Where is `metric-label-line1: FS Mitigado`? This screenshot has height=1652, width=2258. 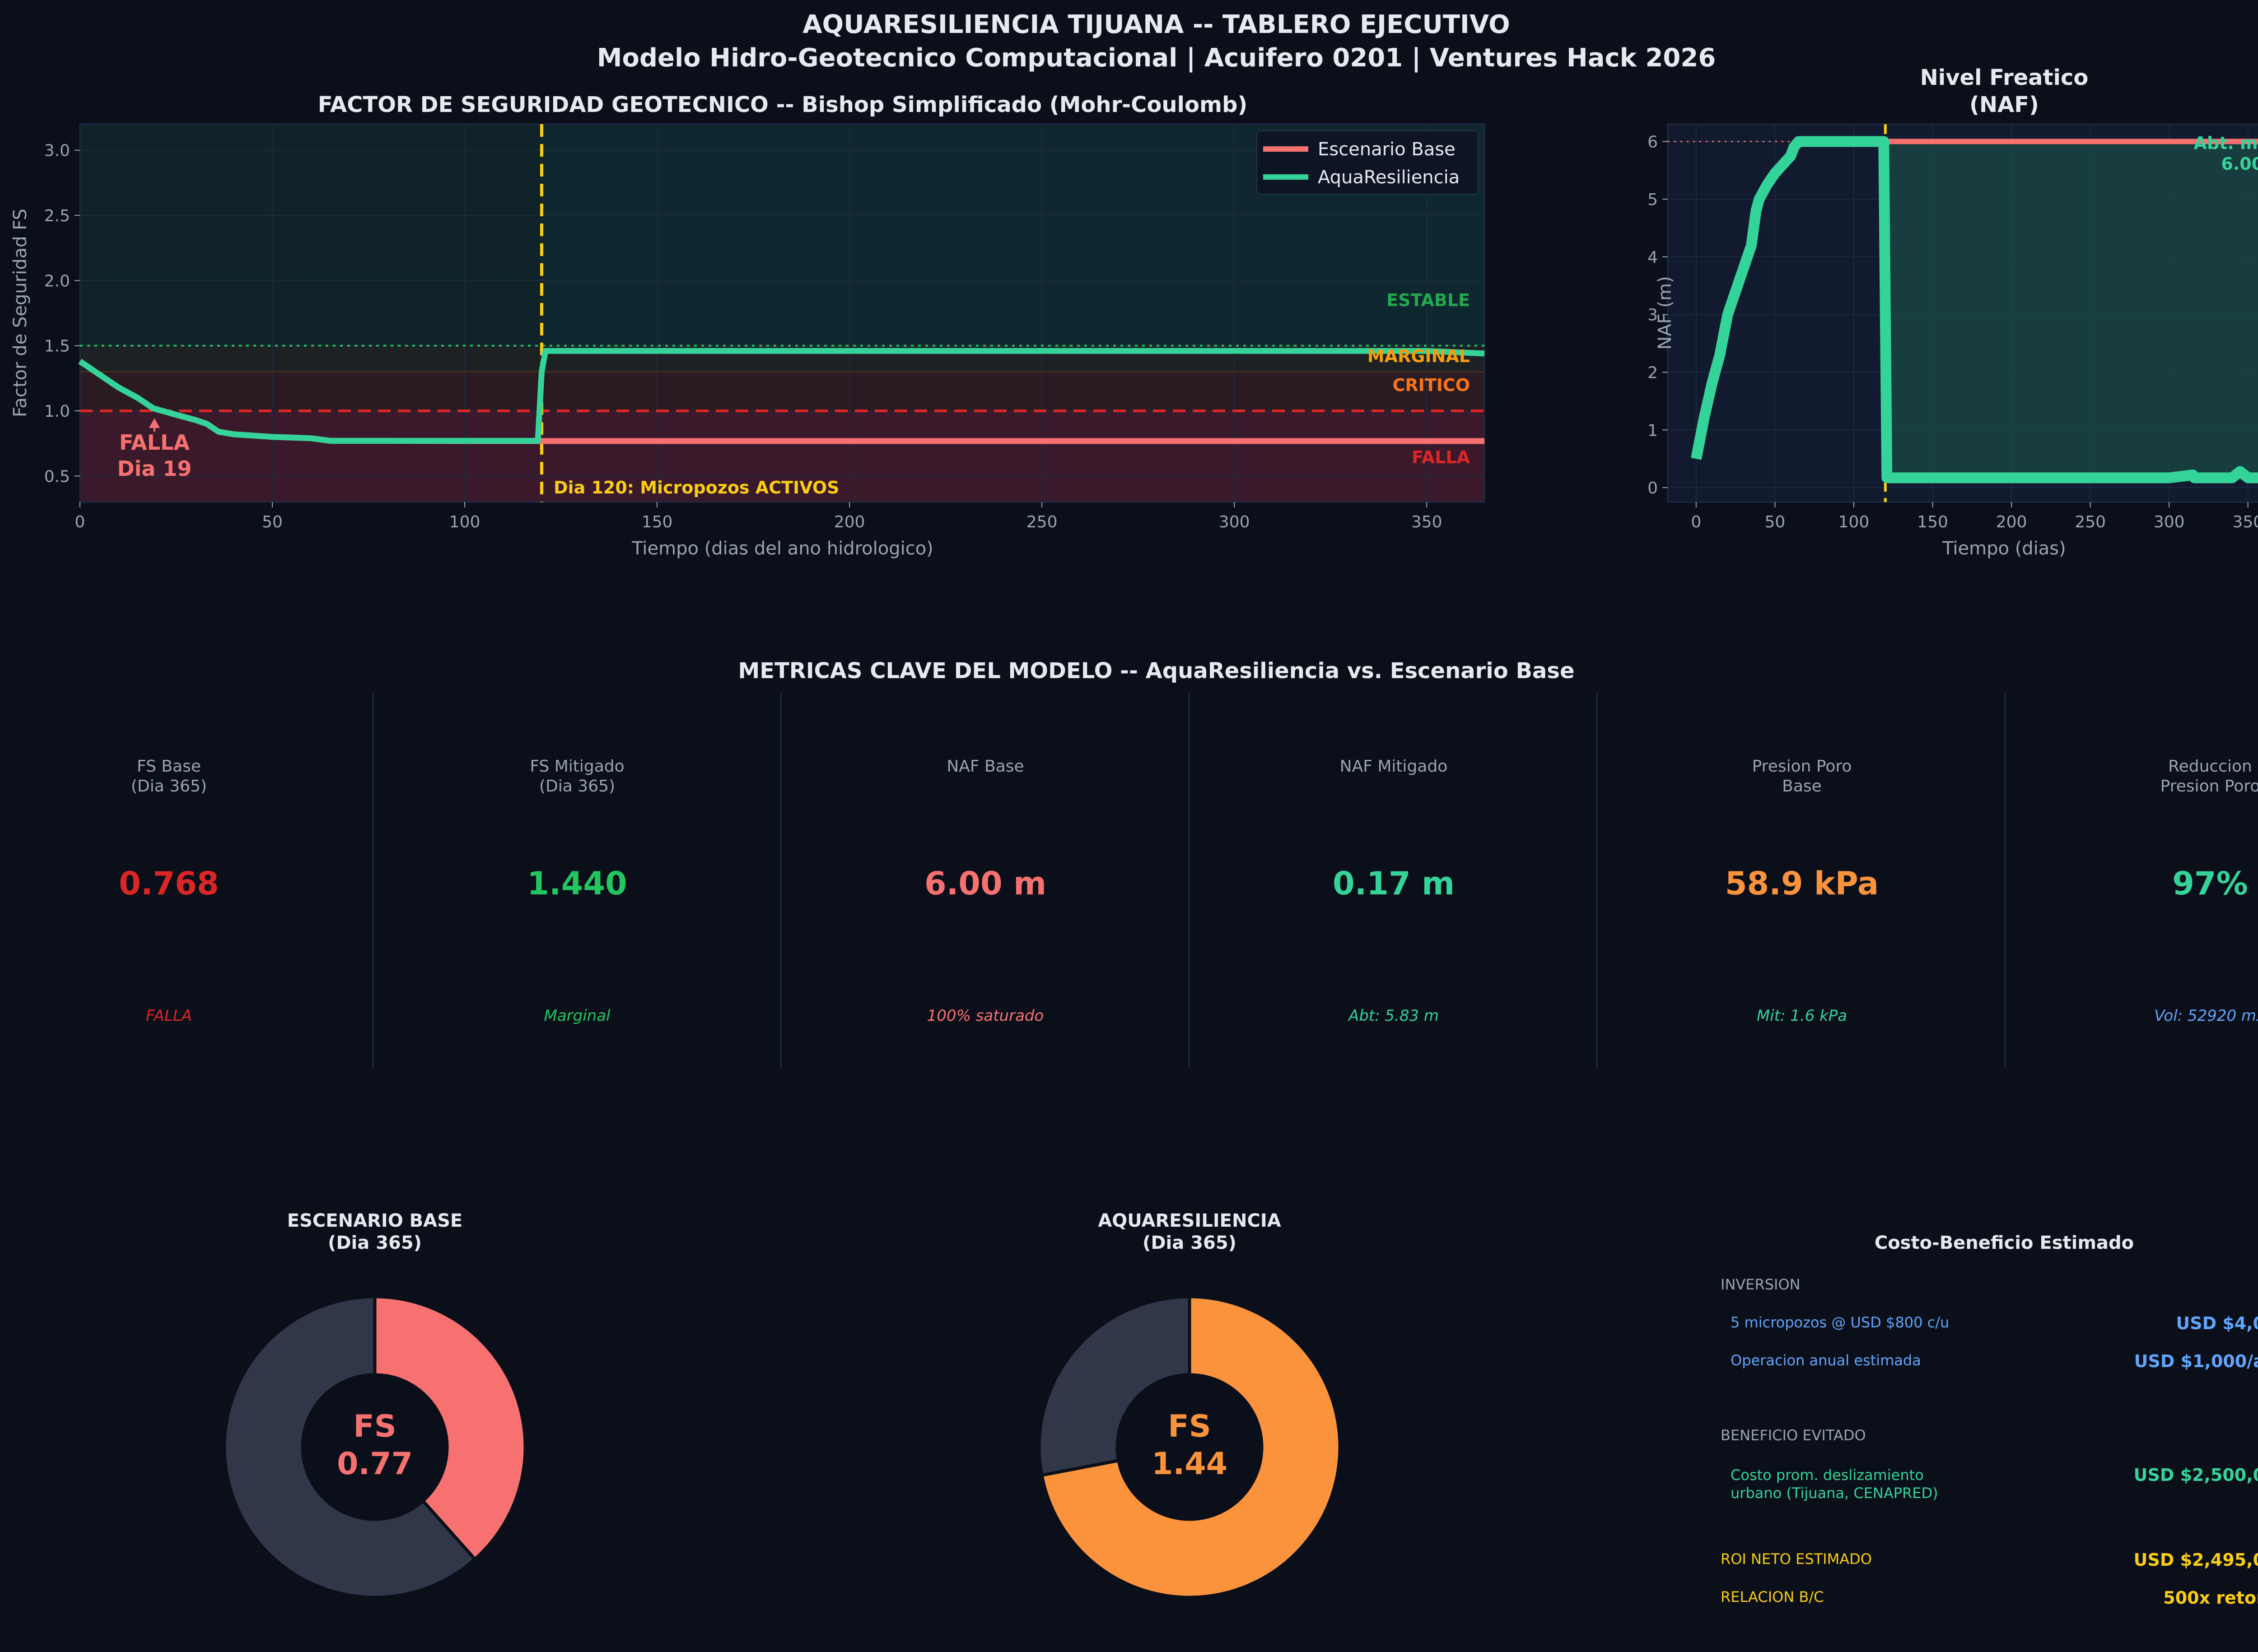
metric-label-line1: FS Mitigado is located at coordinates (577, 766).